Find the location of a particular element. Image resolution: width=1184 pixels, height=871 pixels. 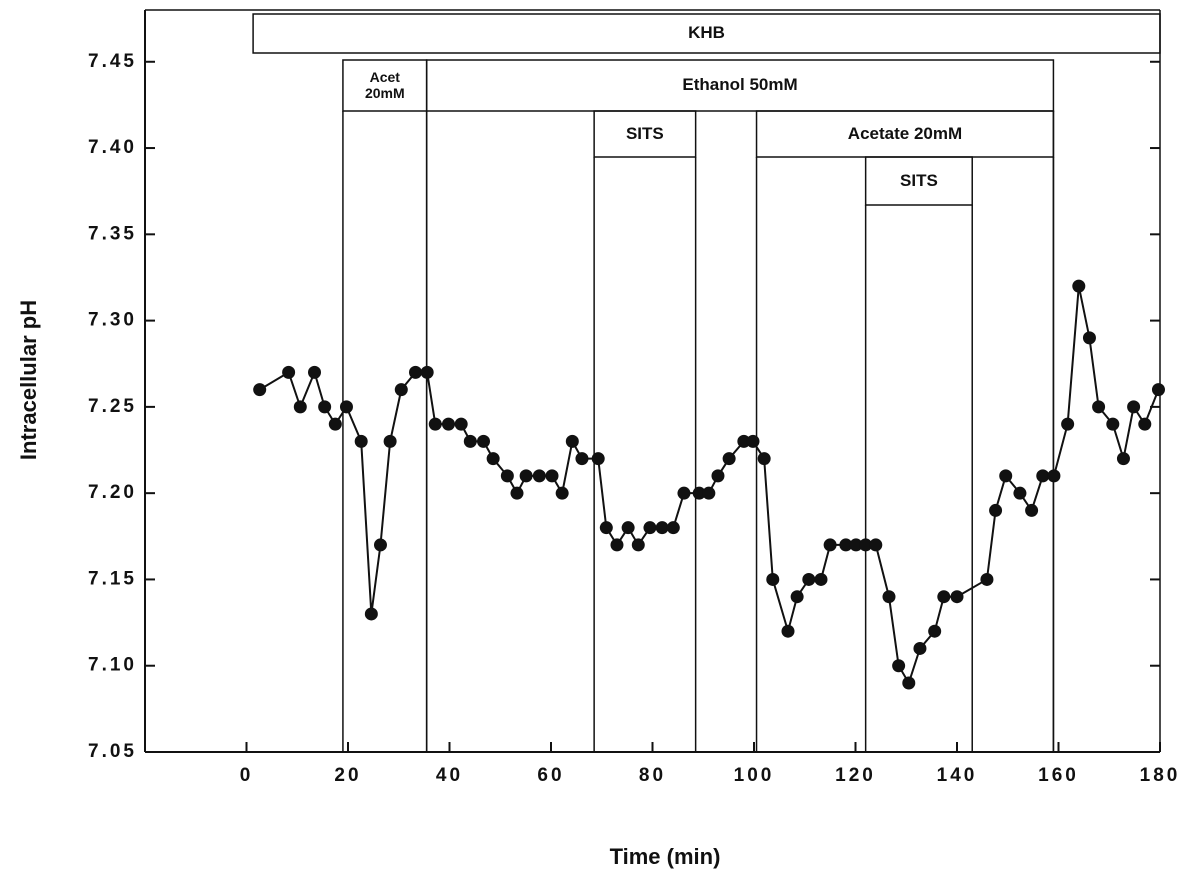

x-tick-label: 100 is located at coordinates (754, 775).